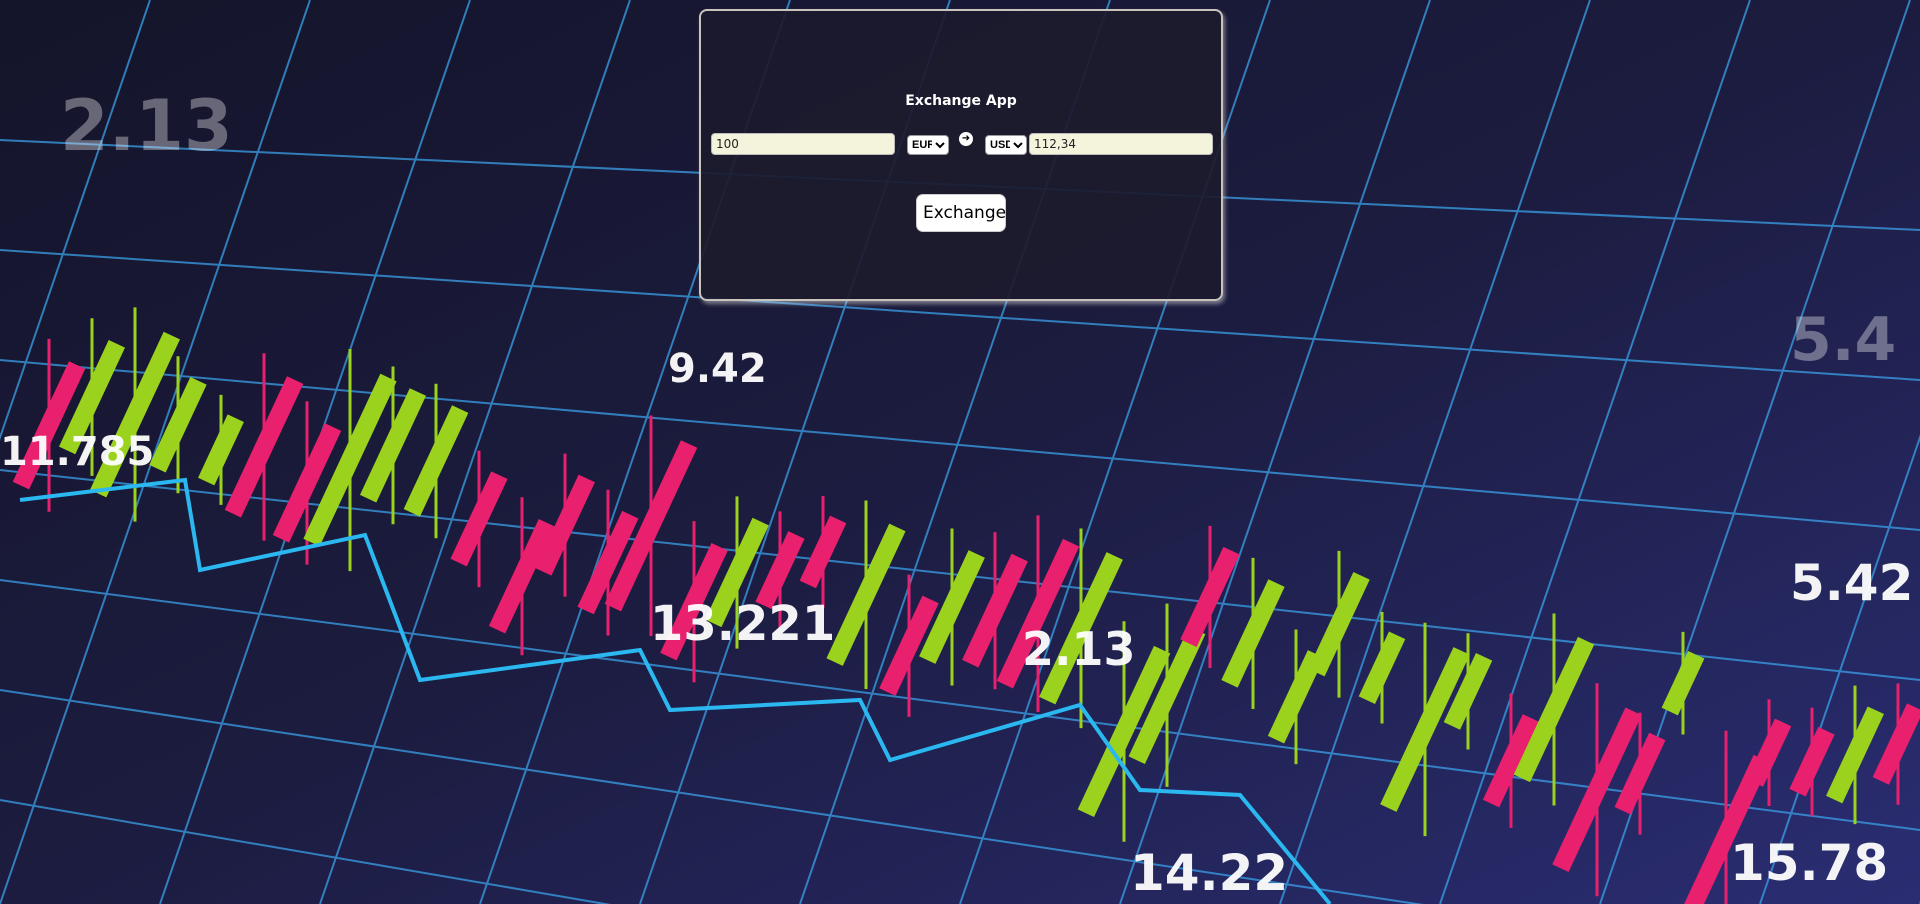 Image resolution: width=1920 pixels, height=904 pixels. I want to click on exchange-button: Exchange, so click(961, 213).